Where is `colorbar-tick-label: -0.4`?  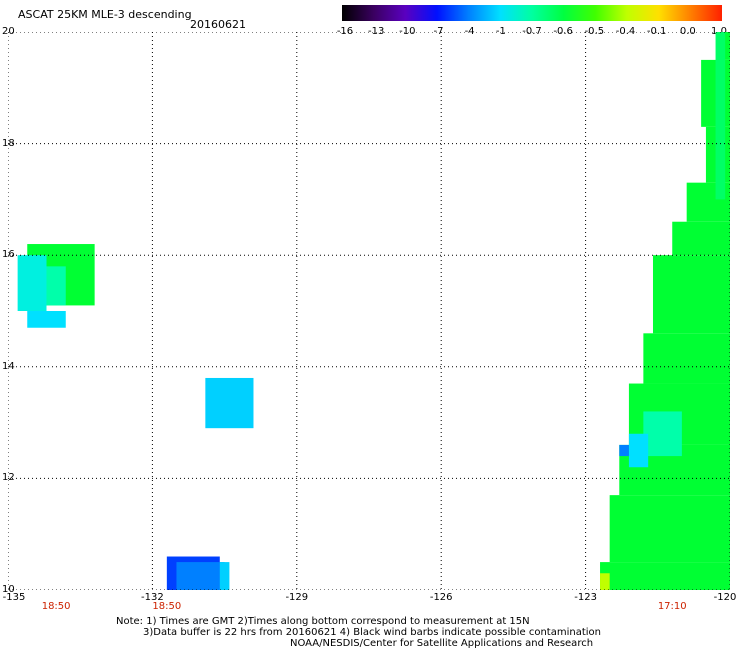 colorbar-tick-label: -0.4 is located at coordinates (625, 31).